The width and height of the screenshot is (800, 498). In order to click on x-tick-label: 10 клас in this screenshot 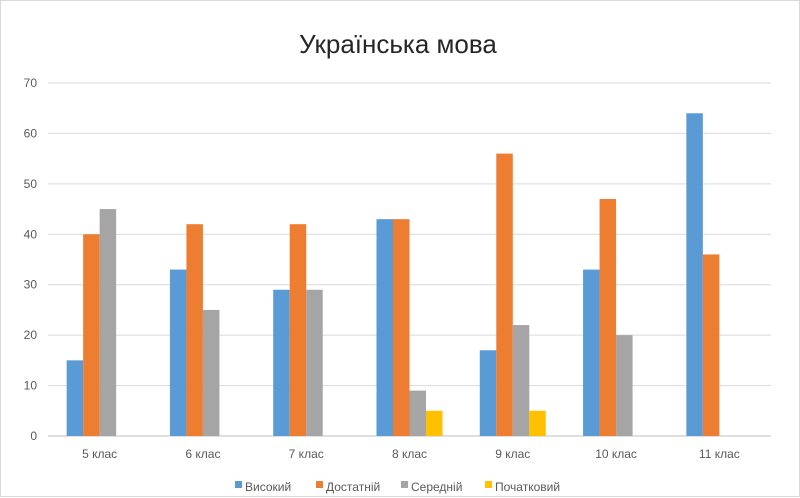, I will do `click(616, 454)`.